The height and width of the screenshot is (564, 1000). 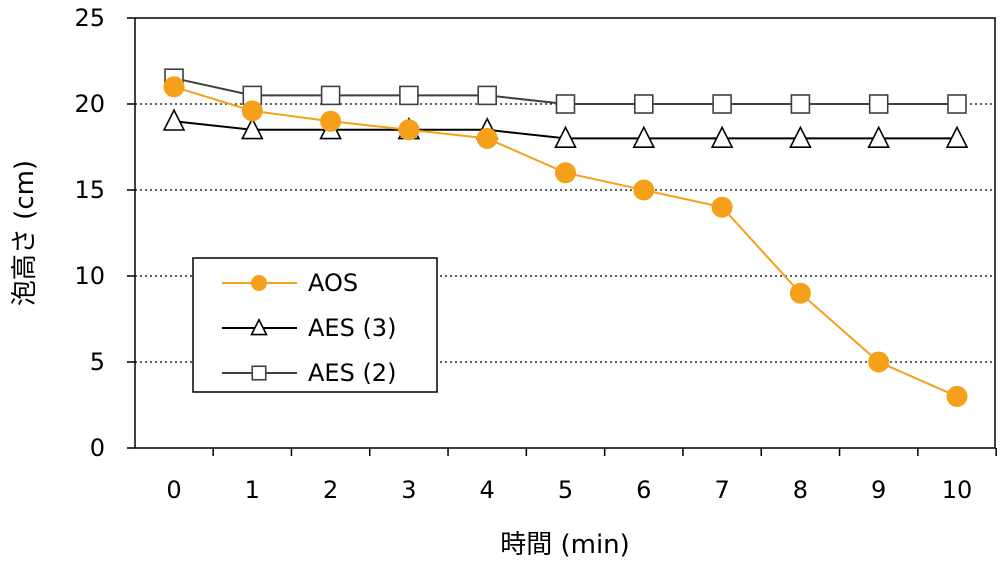 I want to click on x-tick-label: 10, so click(x=957, y=490).